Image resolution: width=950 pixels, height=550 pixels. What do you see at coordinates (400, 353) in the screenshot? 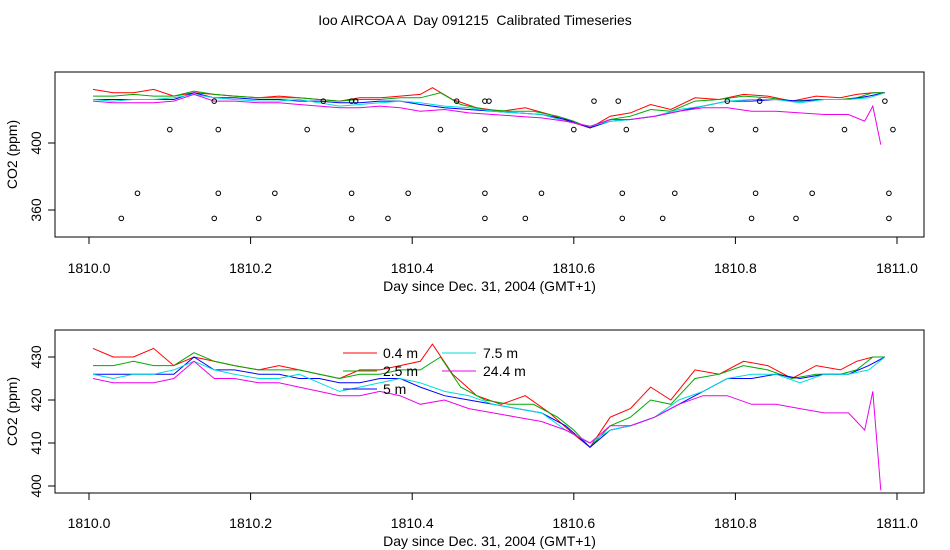
I see `legend-label: 0.4 m` at bounding box center [400, 353].